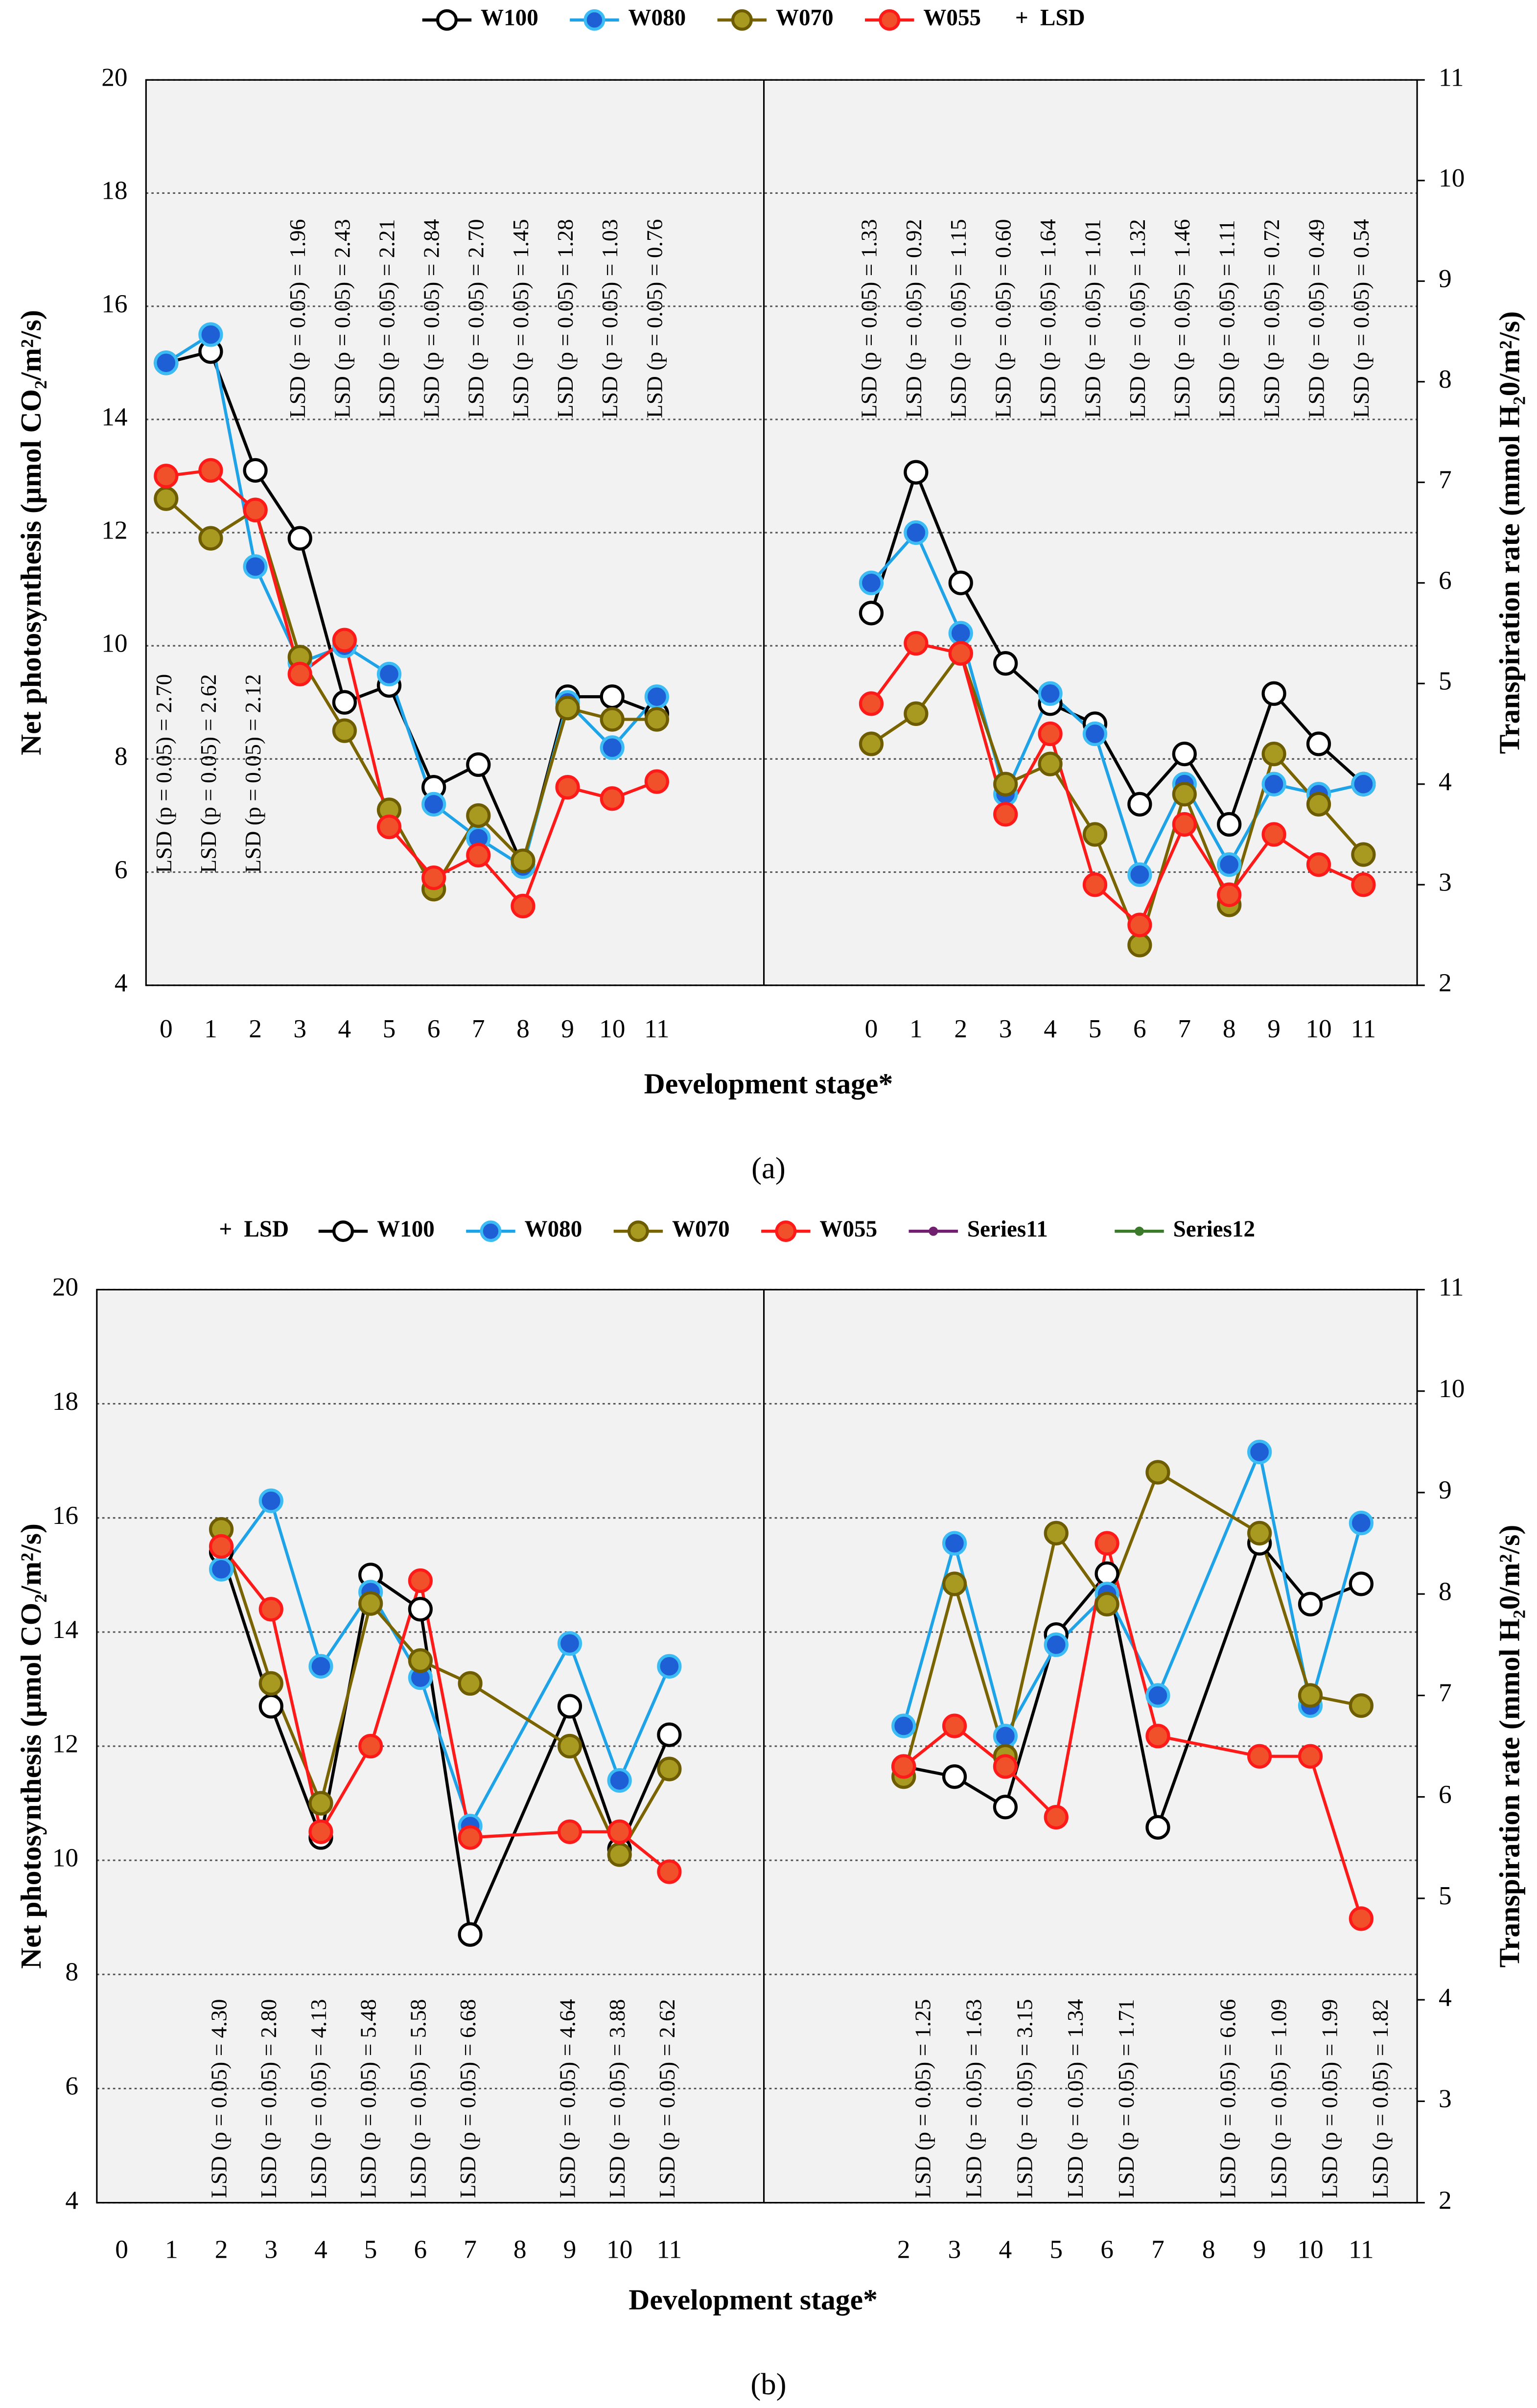 The height and width of the screenshot is (2408, 1537). What do you see at coordinates (619, 2249) in the screenshot?
I see `x-tick-label: 10` at bounding box center [619, 2249].